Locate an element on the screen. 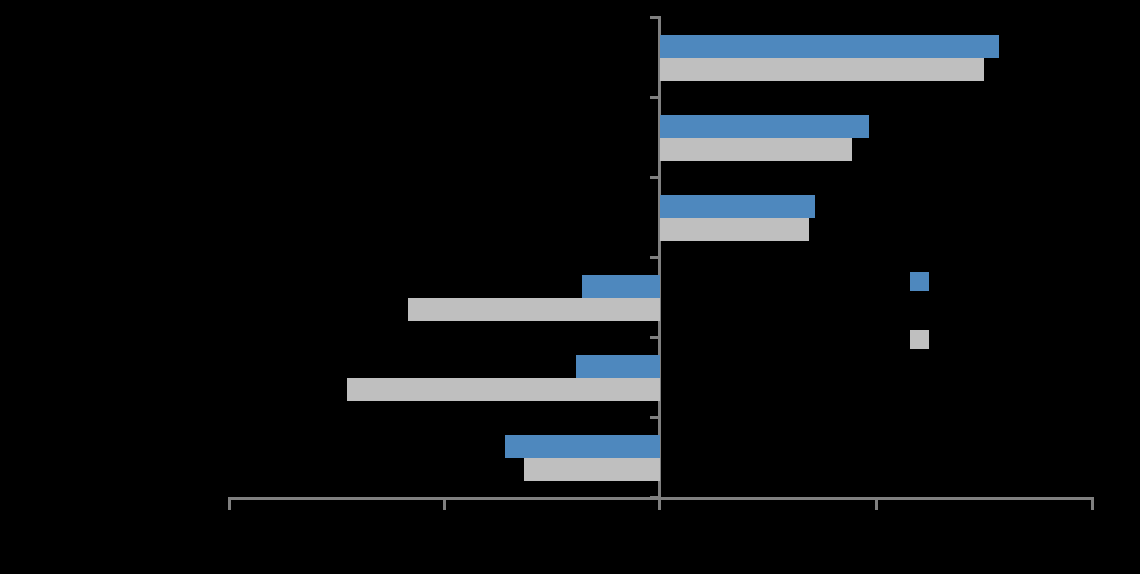 The height and width of the screenshot is (574, 1140). bar-series1-row4 is located at coordinates (621, 286).